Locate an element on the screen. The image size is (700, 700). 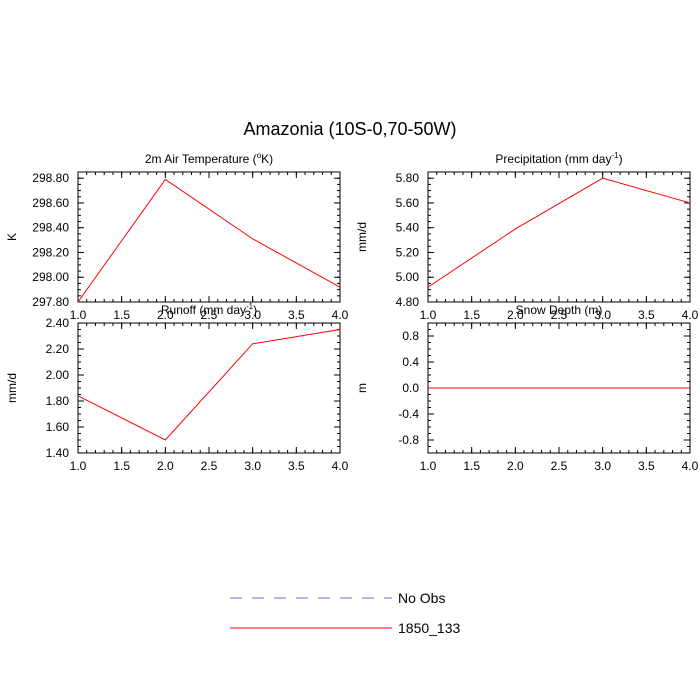
y-tick-label: 298.00 is located at coordinates (50, 277).